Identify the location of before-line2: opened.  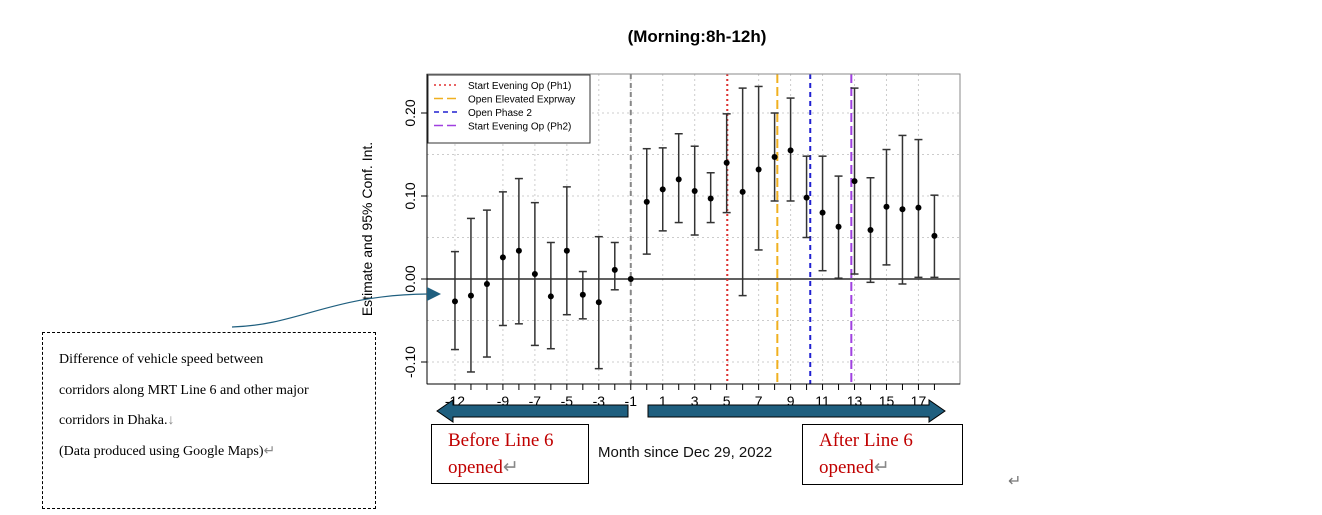
(475, 467).